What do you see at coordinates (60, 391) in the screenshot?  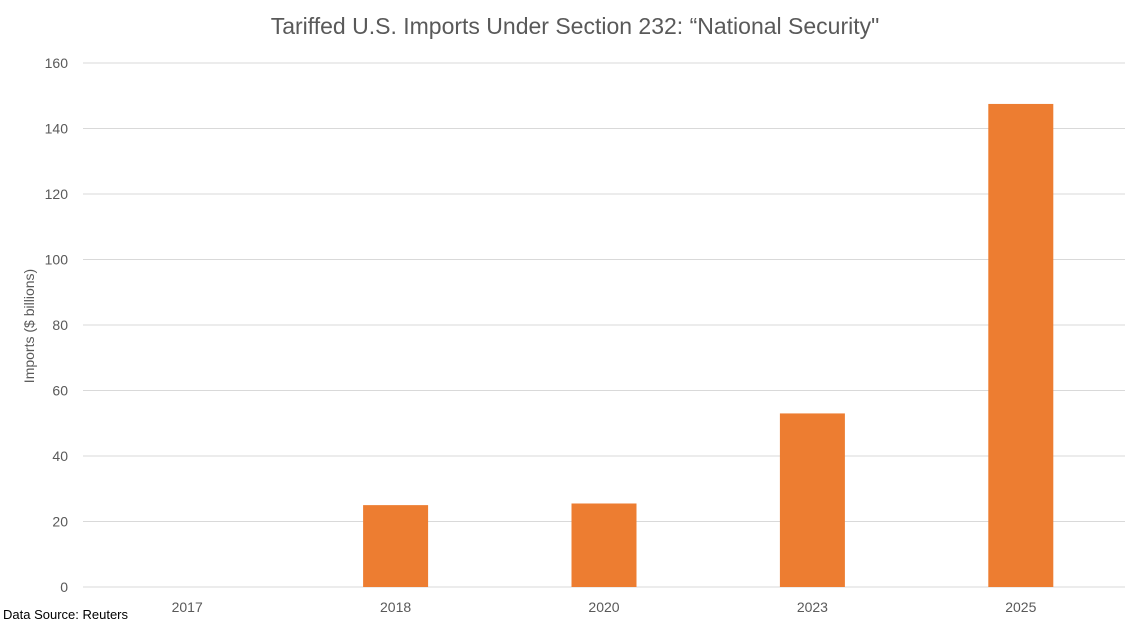 I see `y-tick-label: 60` at bounding box center [60, 391].